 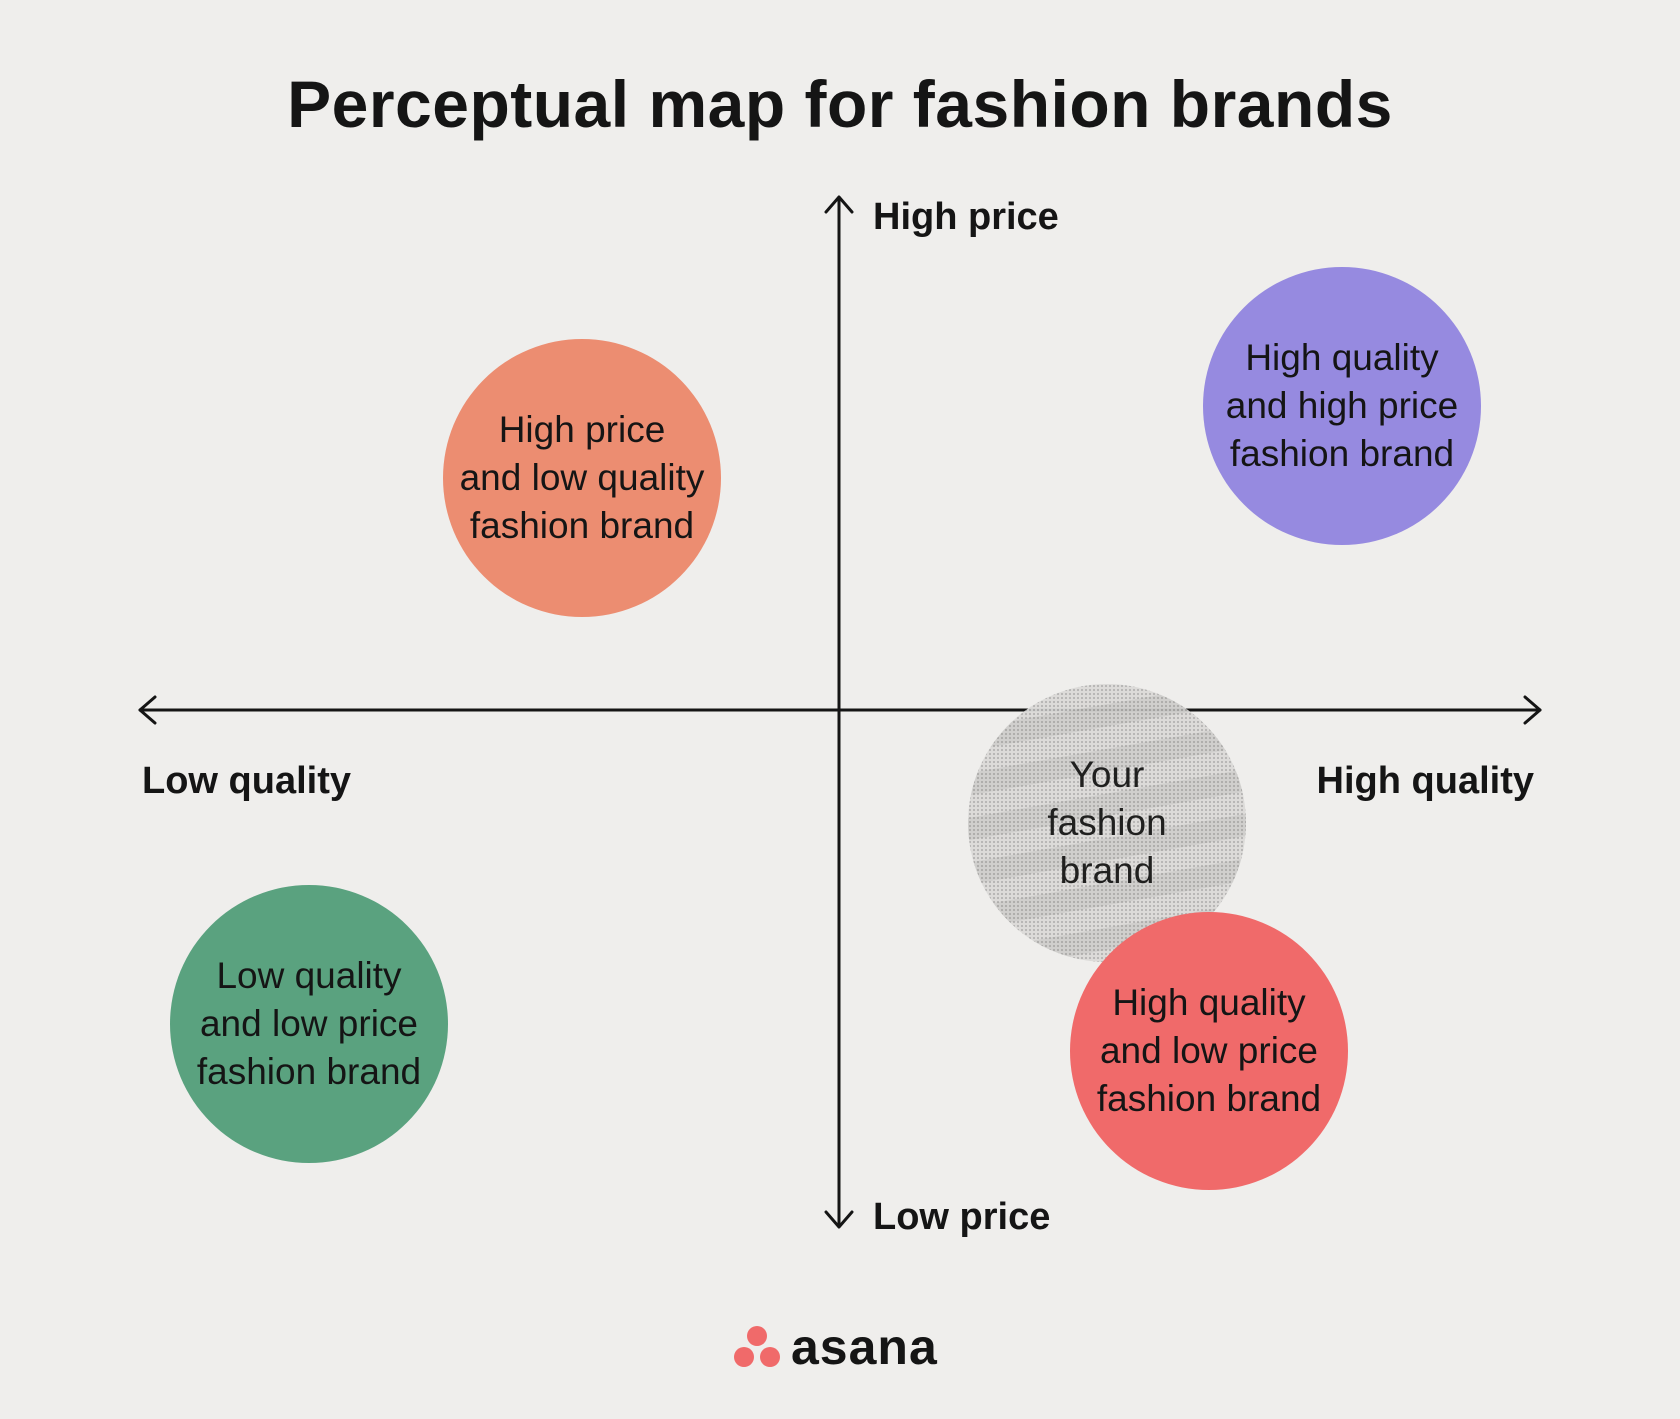 I want to click on asana-logo: asana, so click(x=835, y=1347).